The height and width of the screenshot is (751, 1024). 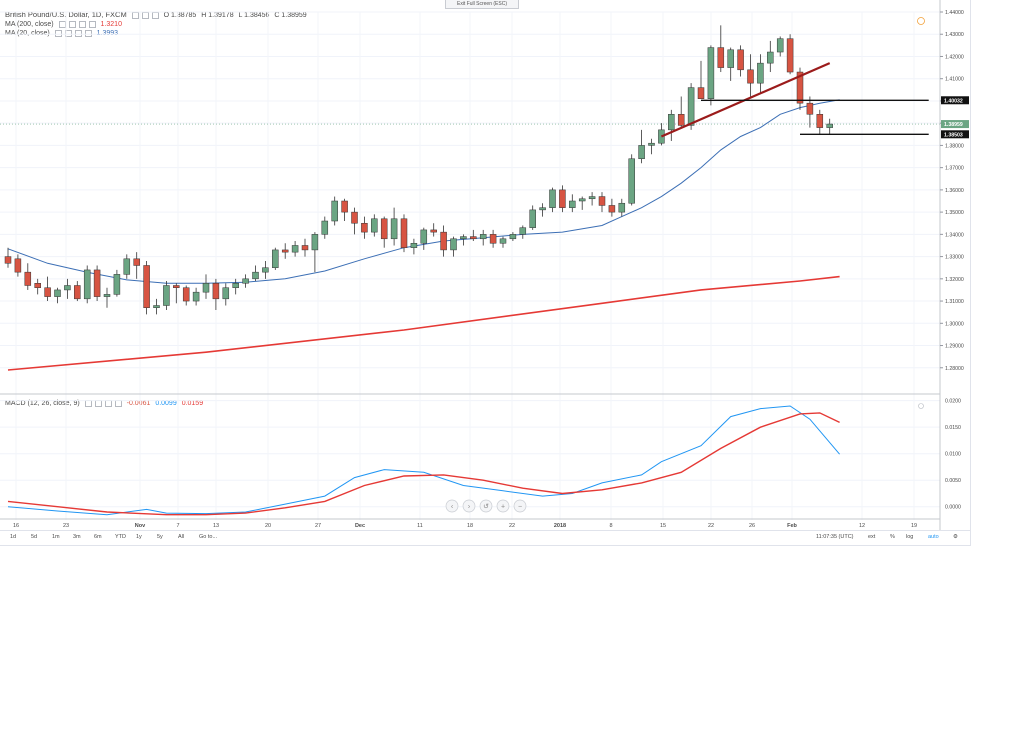 What do you see at coordinates (892, 537) in the screenshot?
I see `scale-option-percent: %` at bounding box center [892, 537].